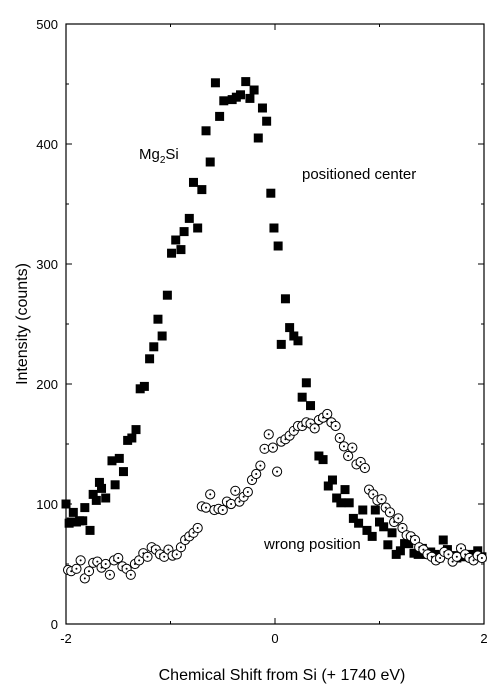  I want to click on species-subscript: 2, so click(163, 160).